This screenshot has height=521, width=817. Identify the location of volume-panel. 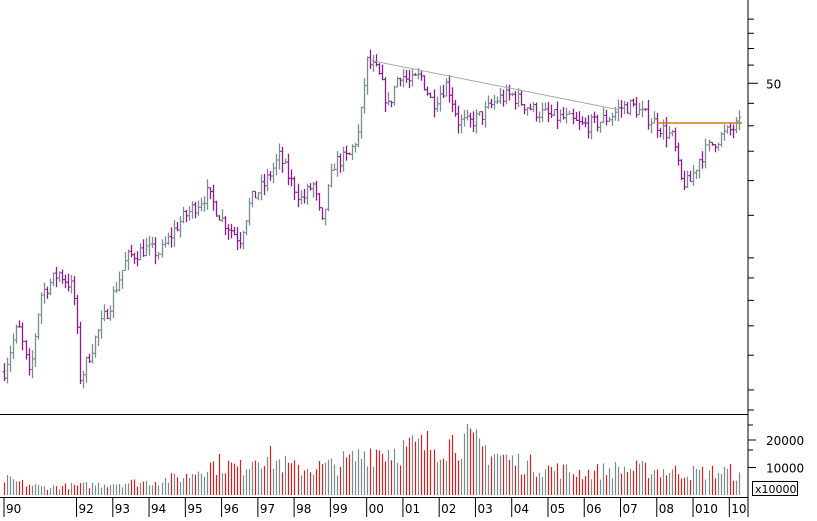
(372, 459).